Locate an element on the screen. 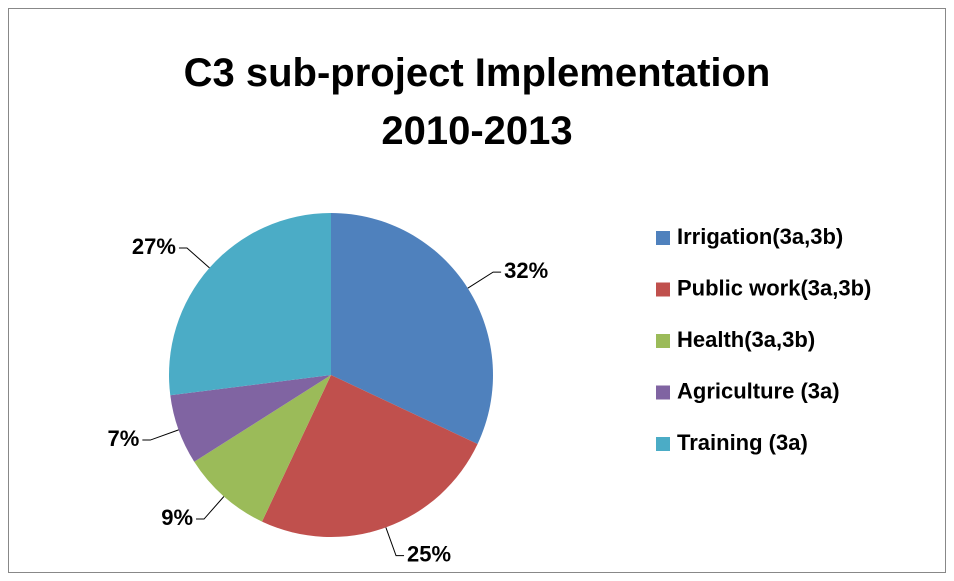 The height and width of the screenshot is (581, 954). legend-label: Irrigation(3a,3b) is located at coordinates (760, 236).